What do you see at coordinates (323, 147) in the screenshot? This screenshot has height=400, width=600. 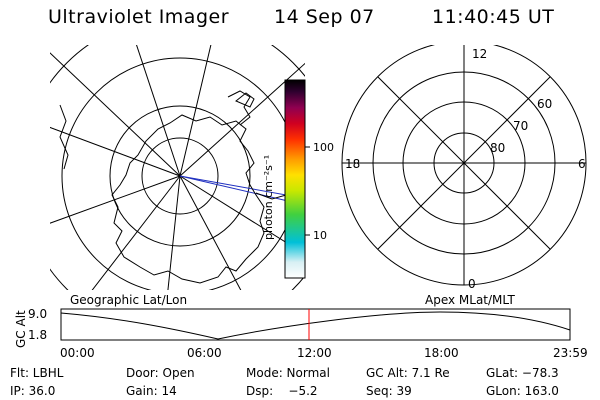 I see `colorbar-tick-100: 100` at bounding box center [323, 147].